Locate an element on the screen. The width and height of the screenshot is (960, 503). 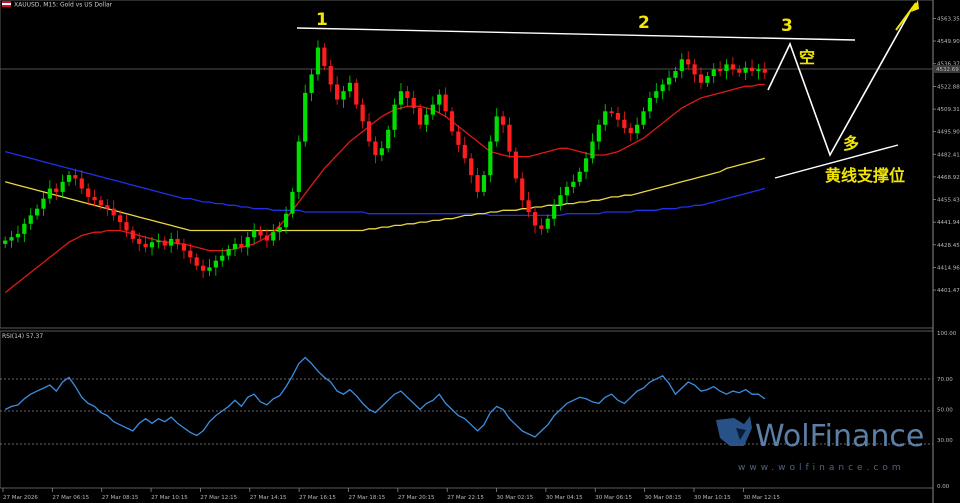
watermark-url: www.wolfinance.com is located at coordinates (821, 468).